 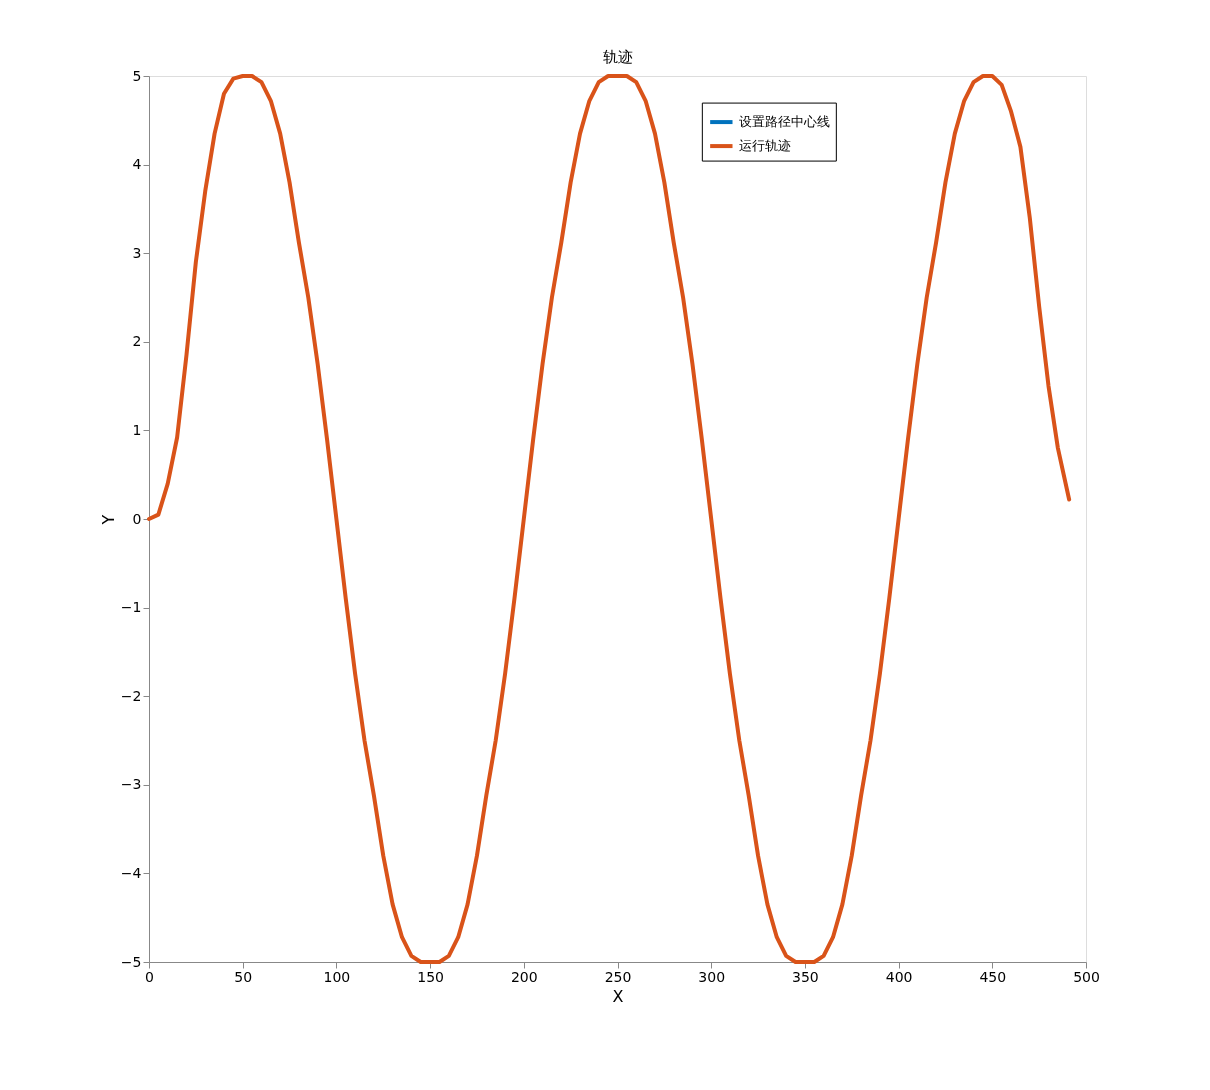 What do you see at coordinates (108, 520) in the screenshot?
I see `y-axis-title: Y` at bounding box center [108, 520].